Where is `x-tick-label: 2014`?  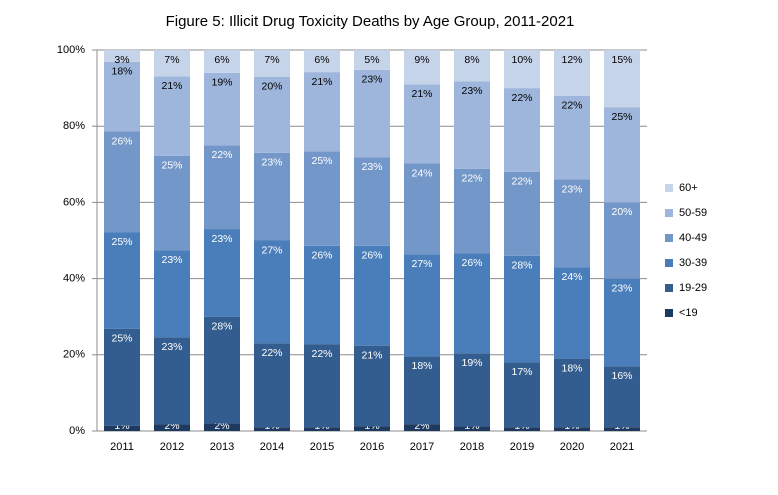
x-tick-label: 2014 is located at coordinates (272, 447).